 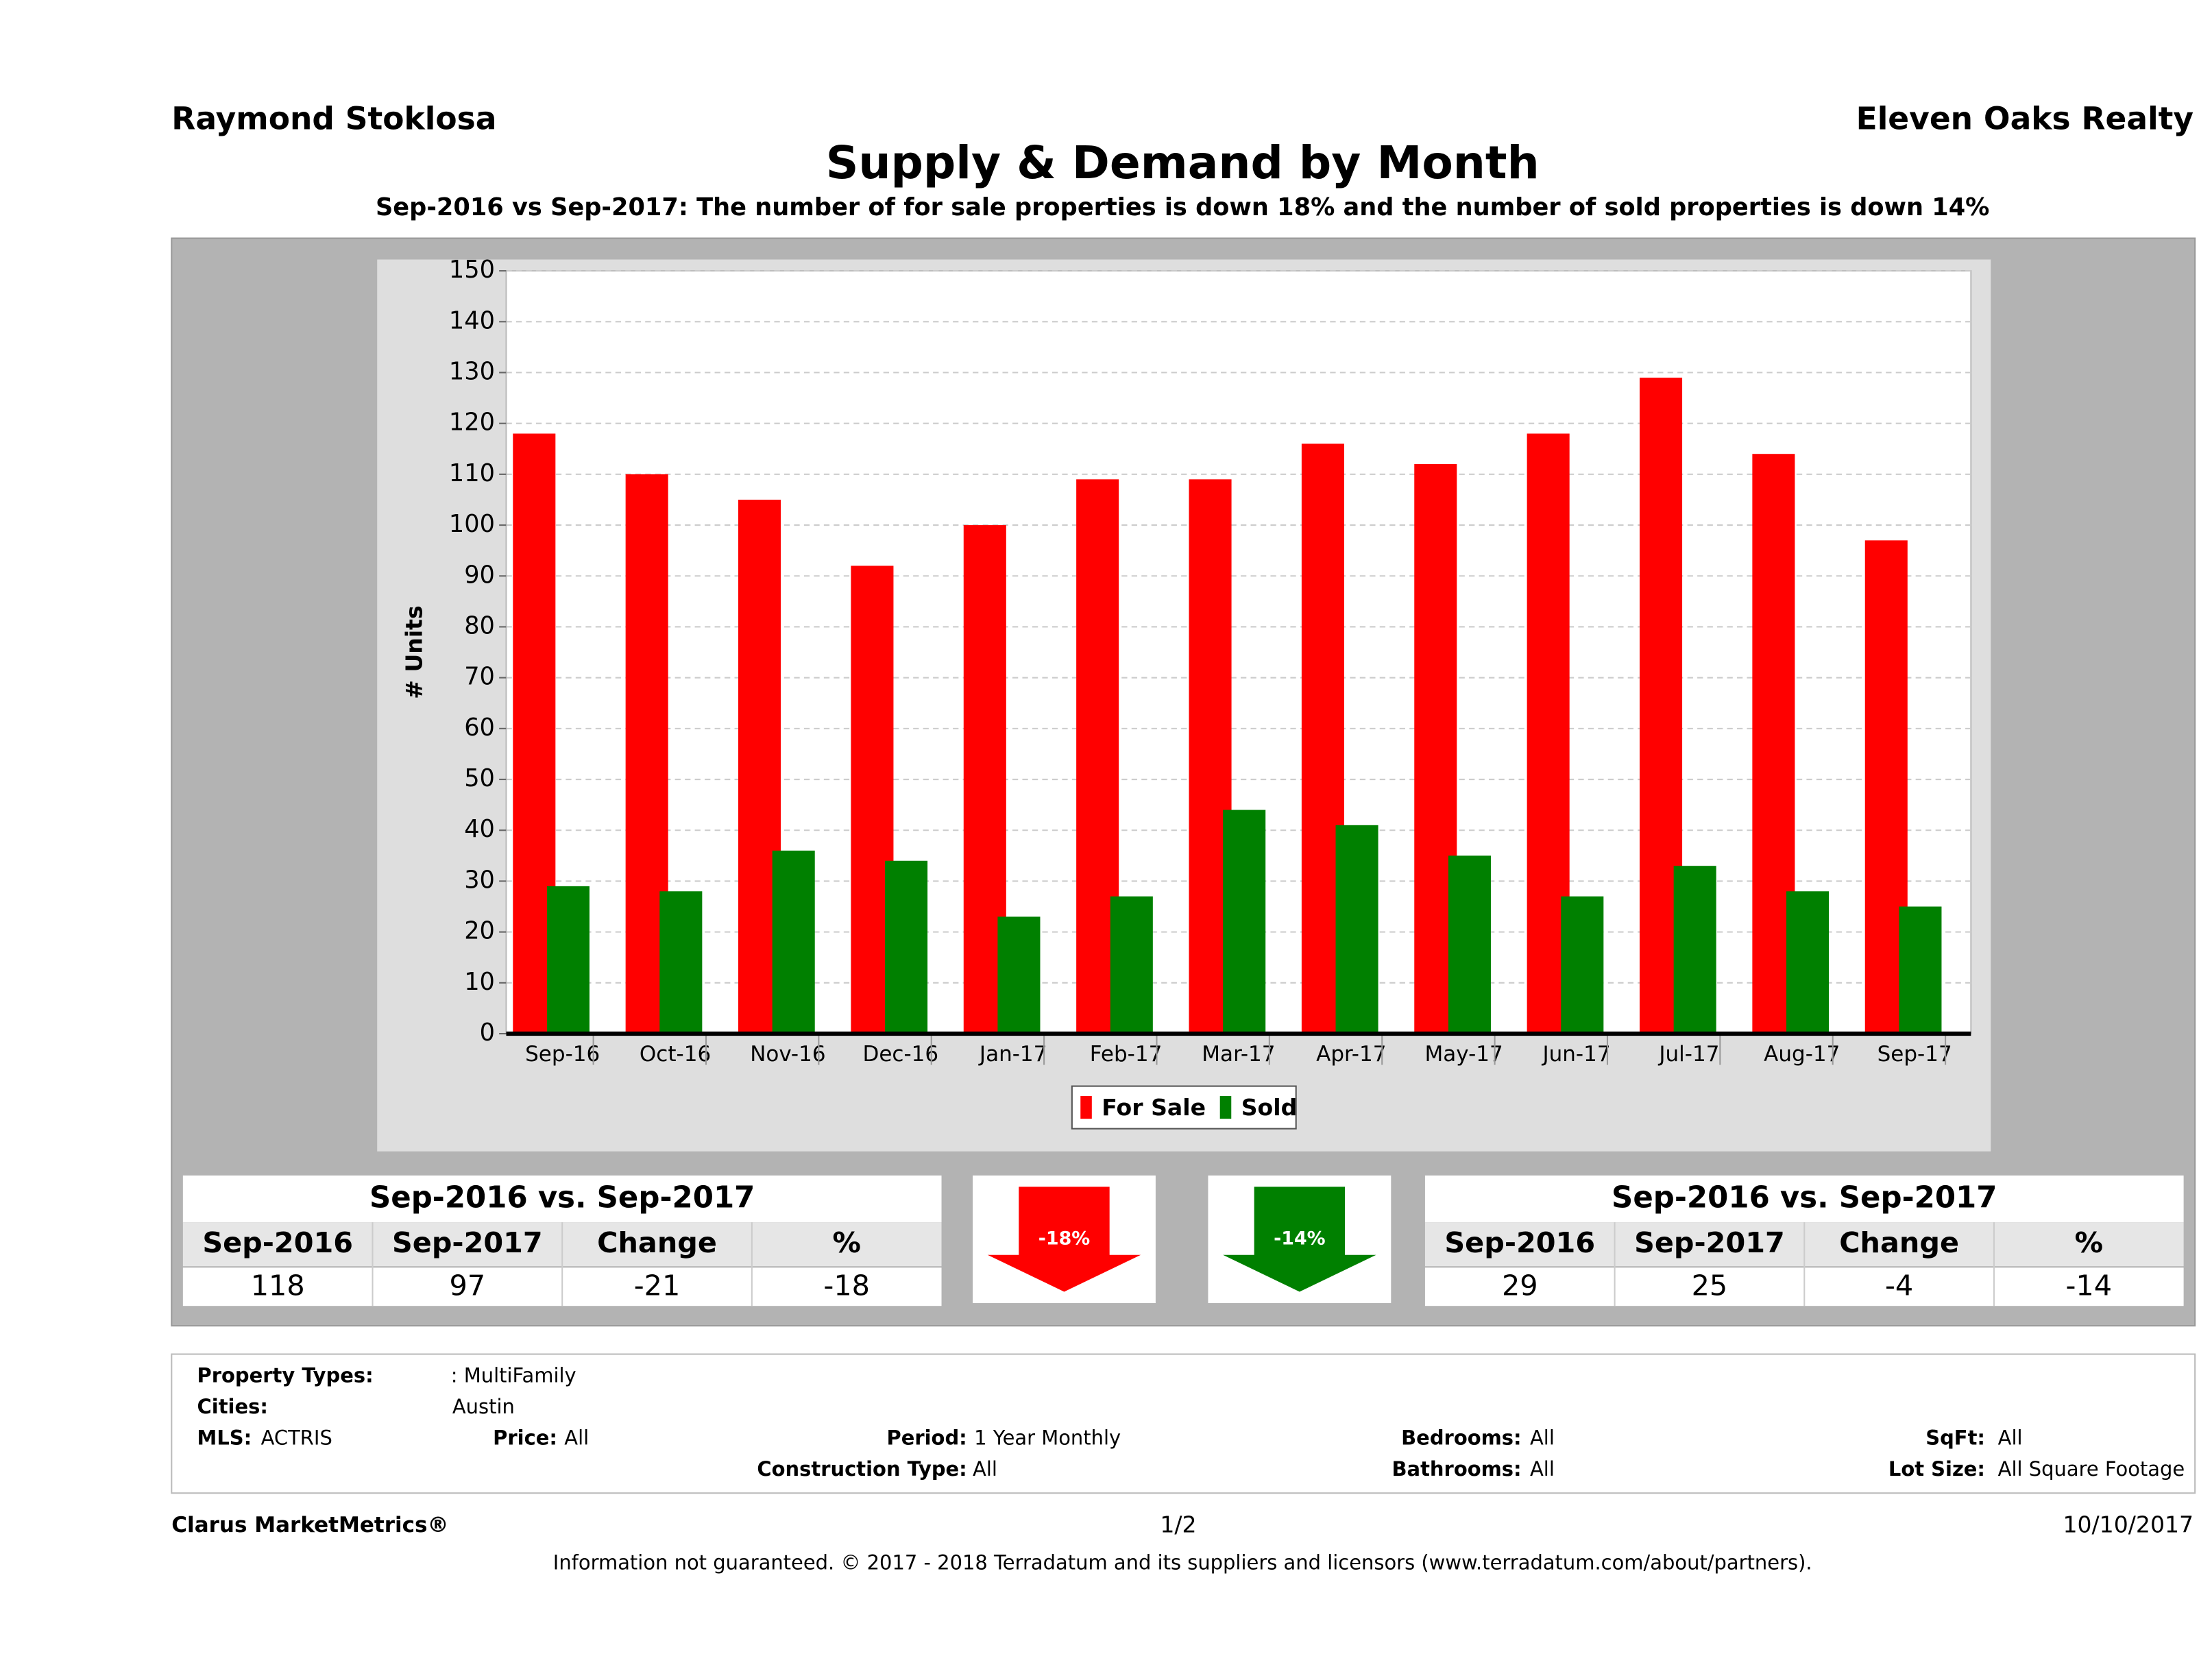 What do you see at coordinates (224, 1438) in the screenshot?
I see `filter-label: MLS:` at bounding box center [224, 1438].